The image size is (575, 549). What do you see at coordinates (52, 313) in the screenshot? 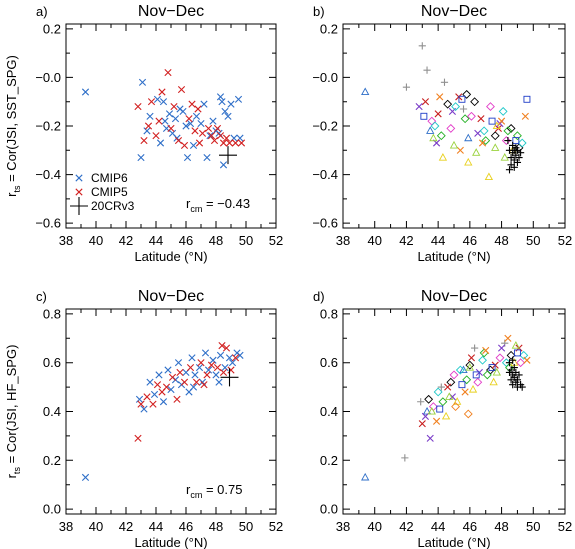
I see `y-tick-label: 0.8` at bounding box center [52, 313].